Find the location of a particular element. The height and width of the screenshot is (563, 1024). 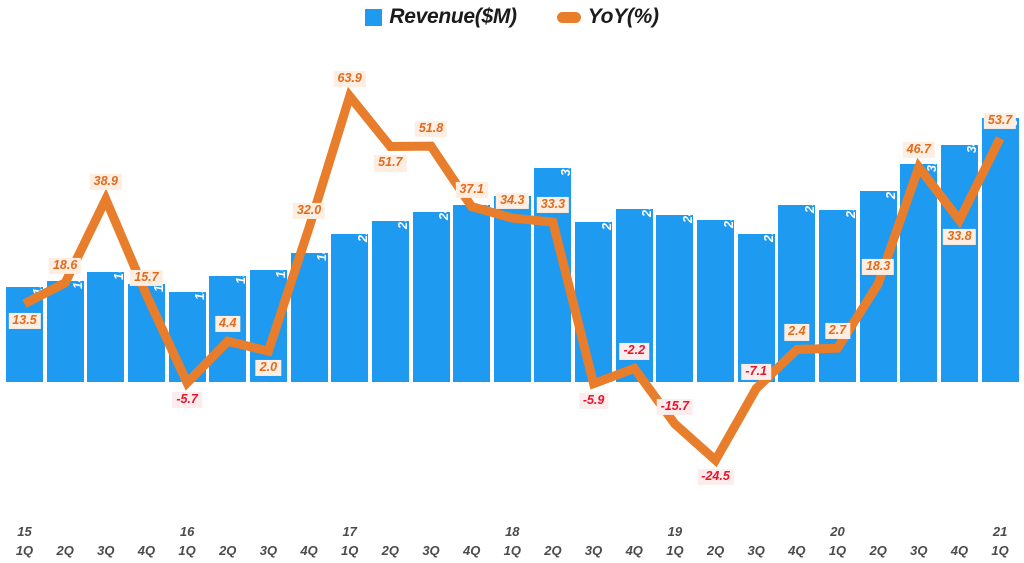

yoy-point-label: 37.1 is located at coordinates (471, 189).